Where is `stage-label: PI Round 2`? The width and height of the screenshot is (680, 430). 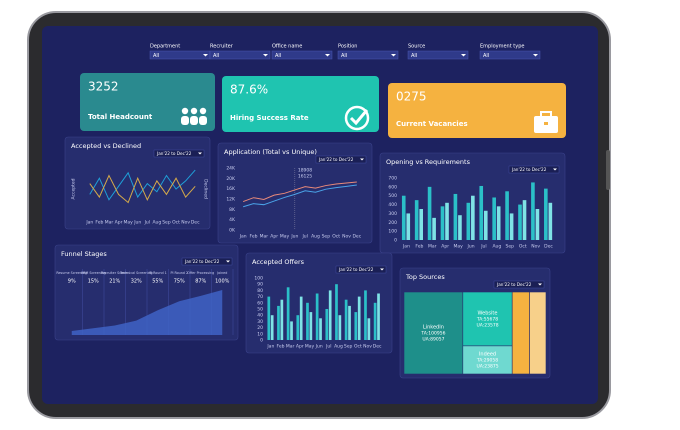
stage-label: PI Round 2 is located at coordinates (179, 273).